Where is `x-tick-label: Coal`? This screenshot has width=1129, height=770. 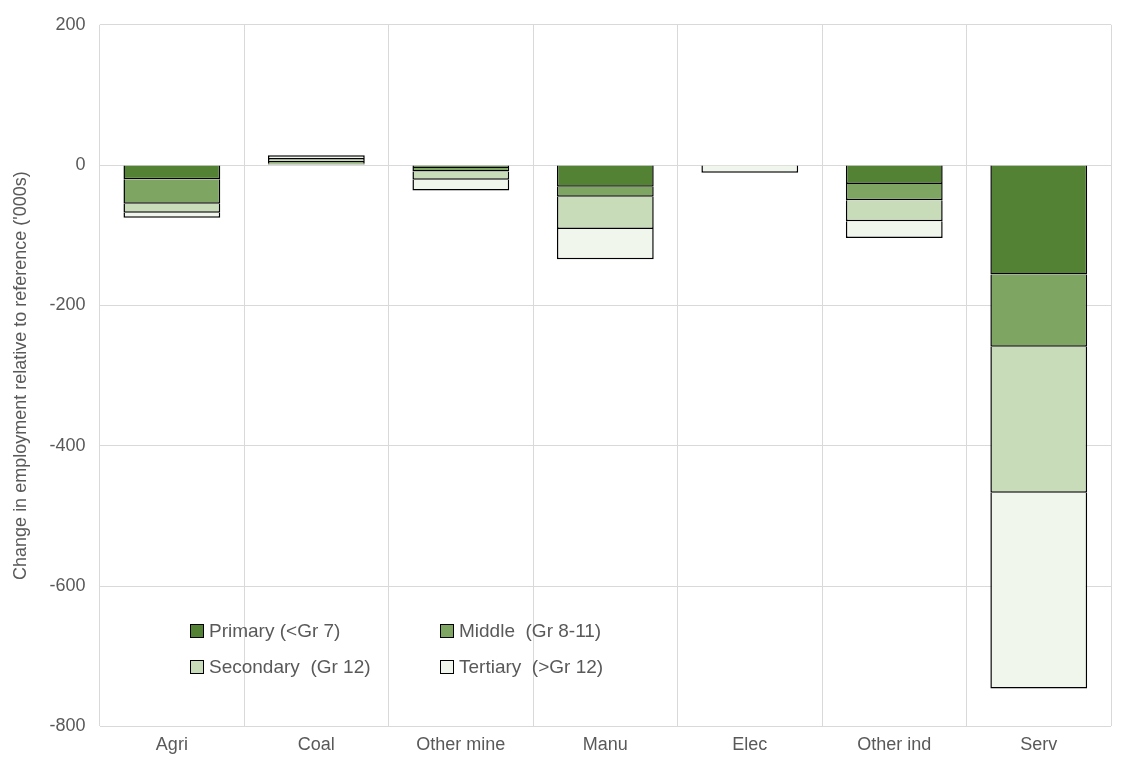 x-tick-label: Coal is located at coordinates (316, 744).